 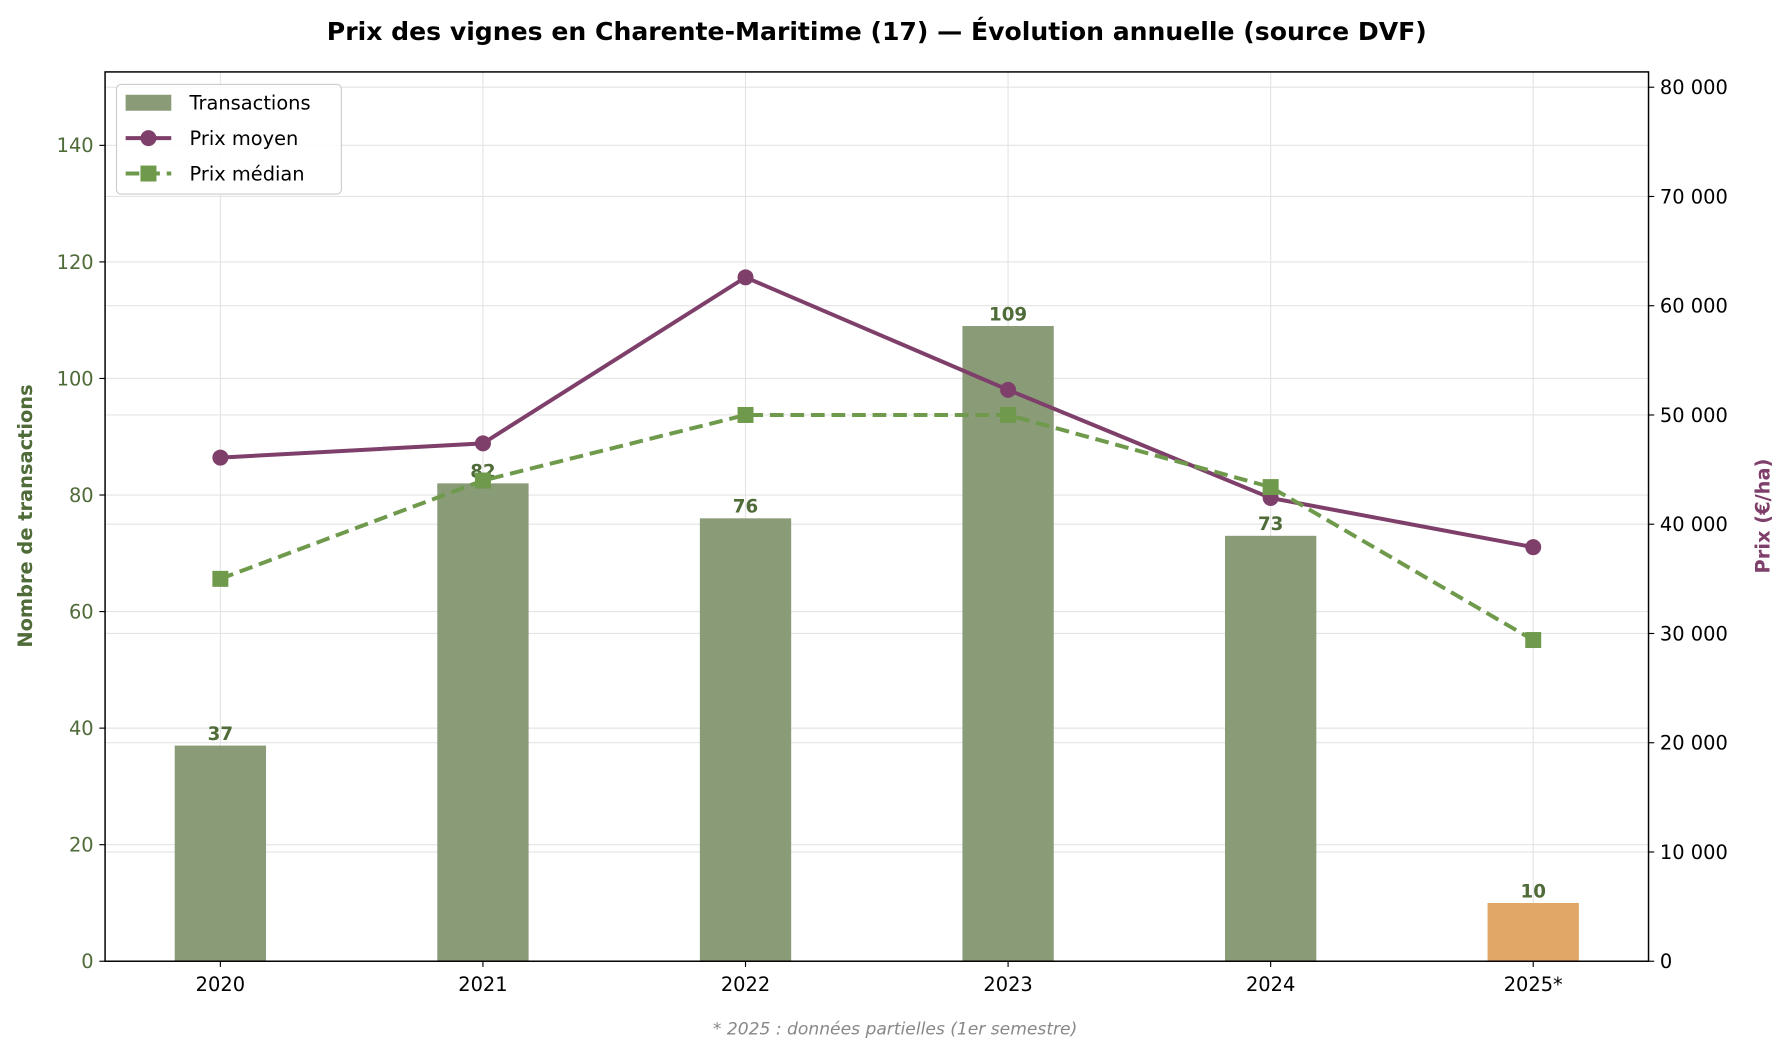 I want to click on legend-box, so click(x=228, y=139).